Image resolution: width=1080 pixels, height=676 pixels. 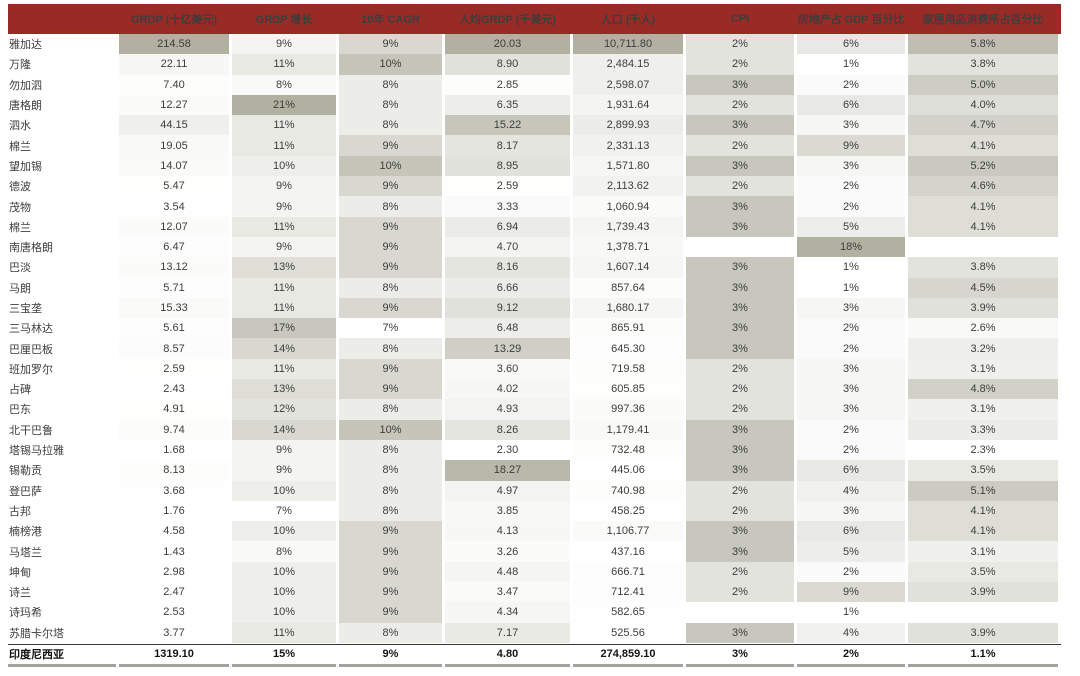 What do you see at coordinates (62, 592) in the screenshot?
I see `city-name: 诗兰` at bounding box center [62, 592].